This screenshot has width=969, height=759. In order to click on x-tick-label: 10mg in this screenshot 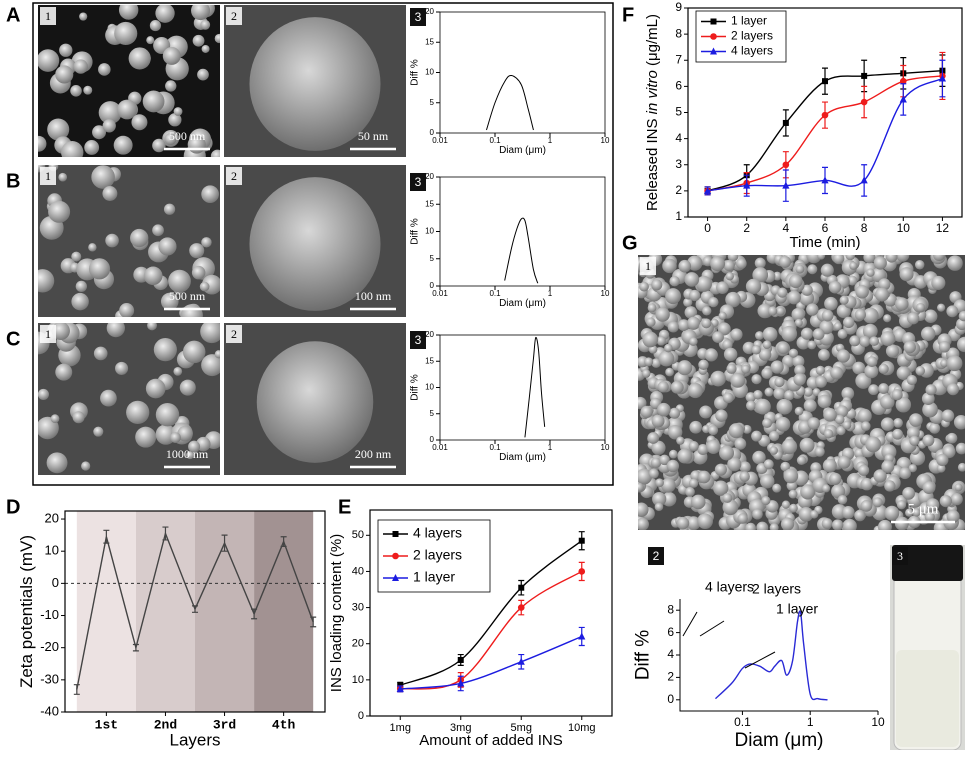, I will do `click(582, 728)`.